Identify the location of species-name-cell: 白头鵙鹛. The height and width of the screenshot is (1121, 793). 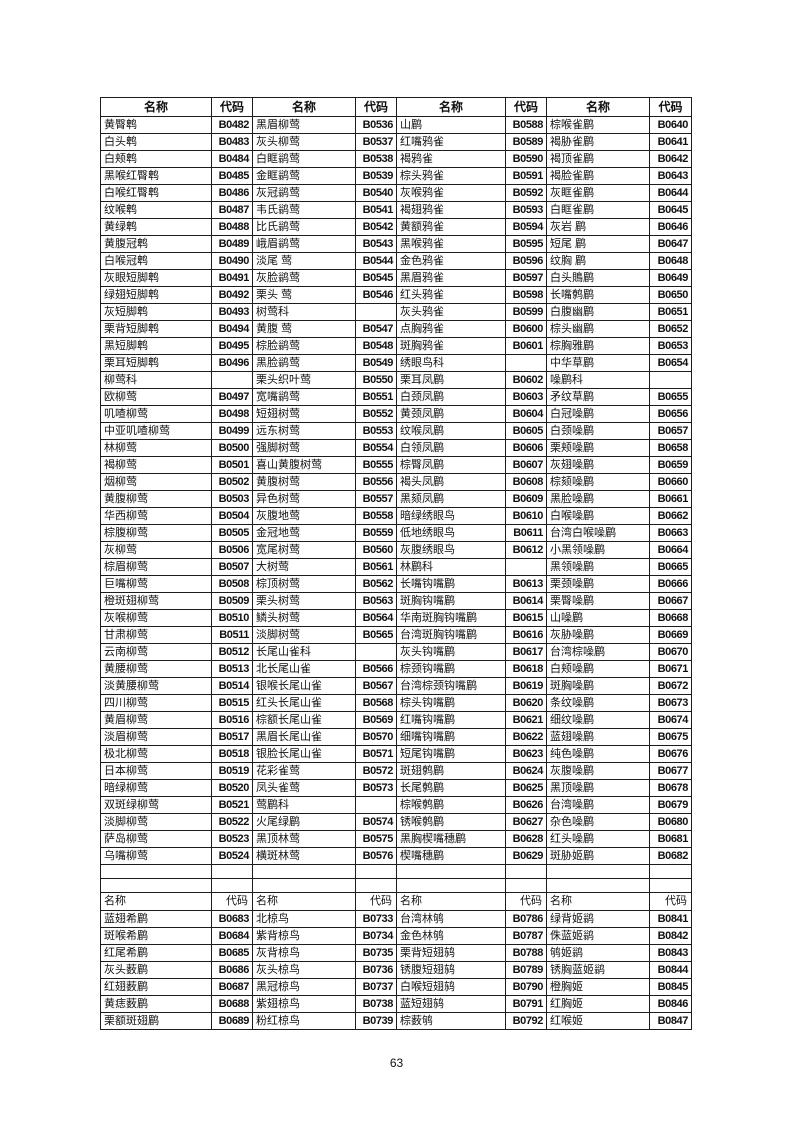
(598, 278).